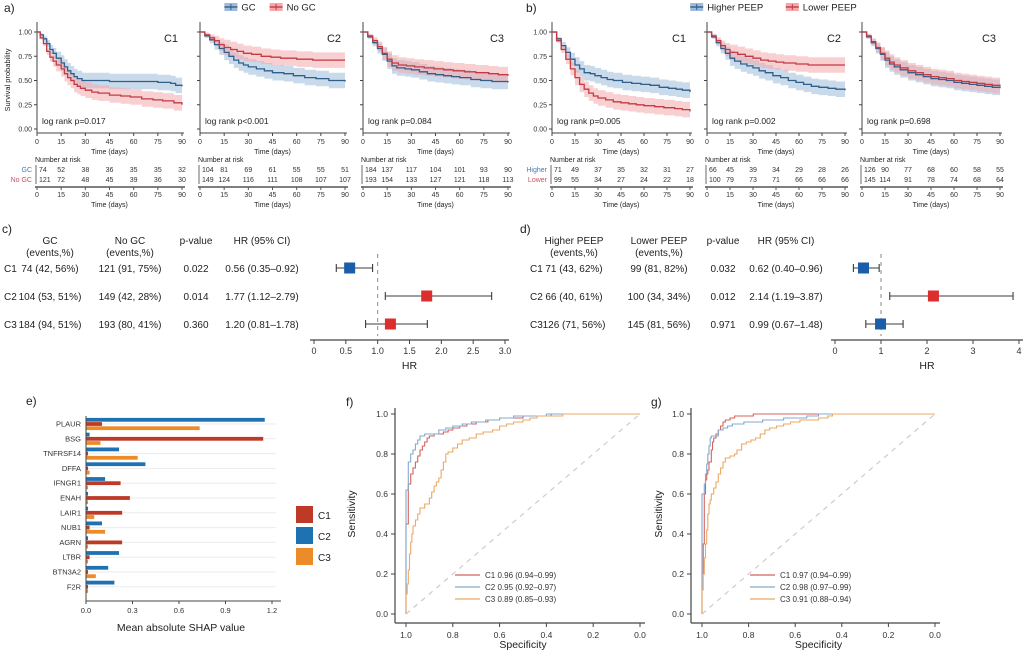  Describe the element at coordinates (345, 180) in the screenshot. I see `svg-text: 107` at that location.